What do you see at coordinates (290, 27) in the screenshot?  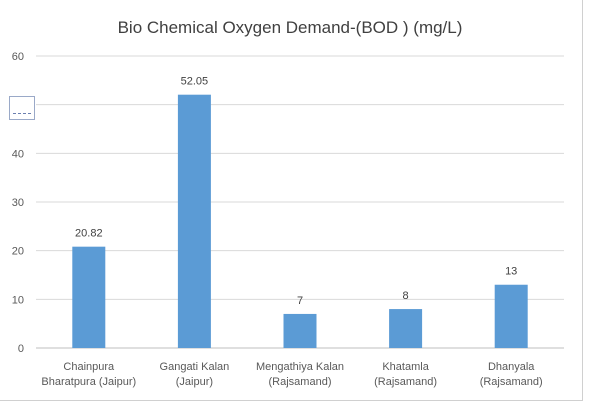 I see `chart-title: Bio Chemical Oxygen Demand-(BOD ) (mg/L)` at bounding box center [290, 27].